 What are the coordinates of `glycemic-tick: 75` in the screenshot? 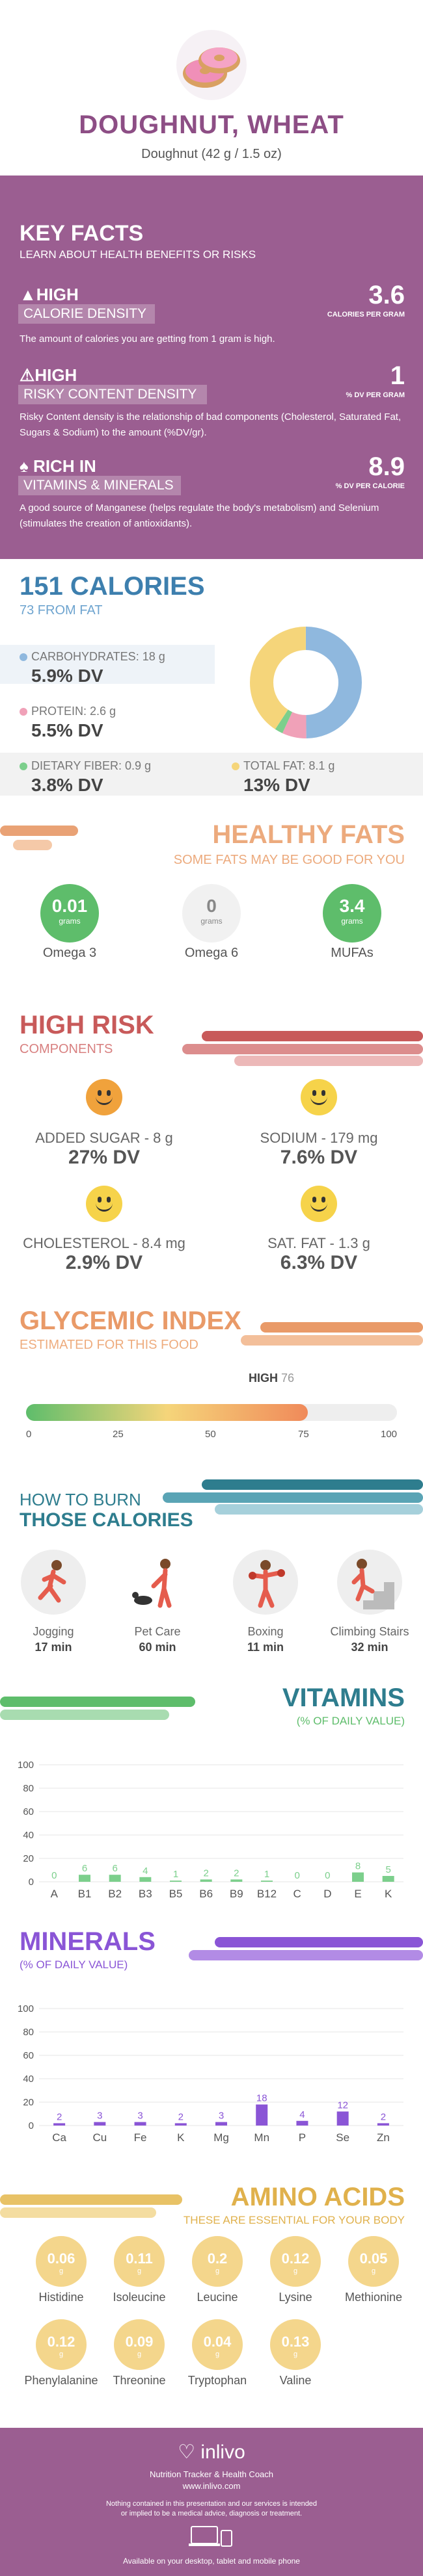 It's located at (303, 1434).